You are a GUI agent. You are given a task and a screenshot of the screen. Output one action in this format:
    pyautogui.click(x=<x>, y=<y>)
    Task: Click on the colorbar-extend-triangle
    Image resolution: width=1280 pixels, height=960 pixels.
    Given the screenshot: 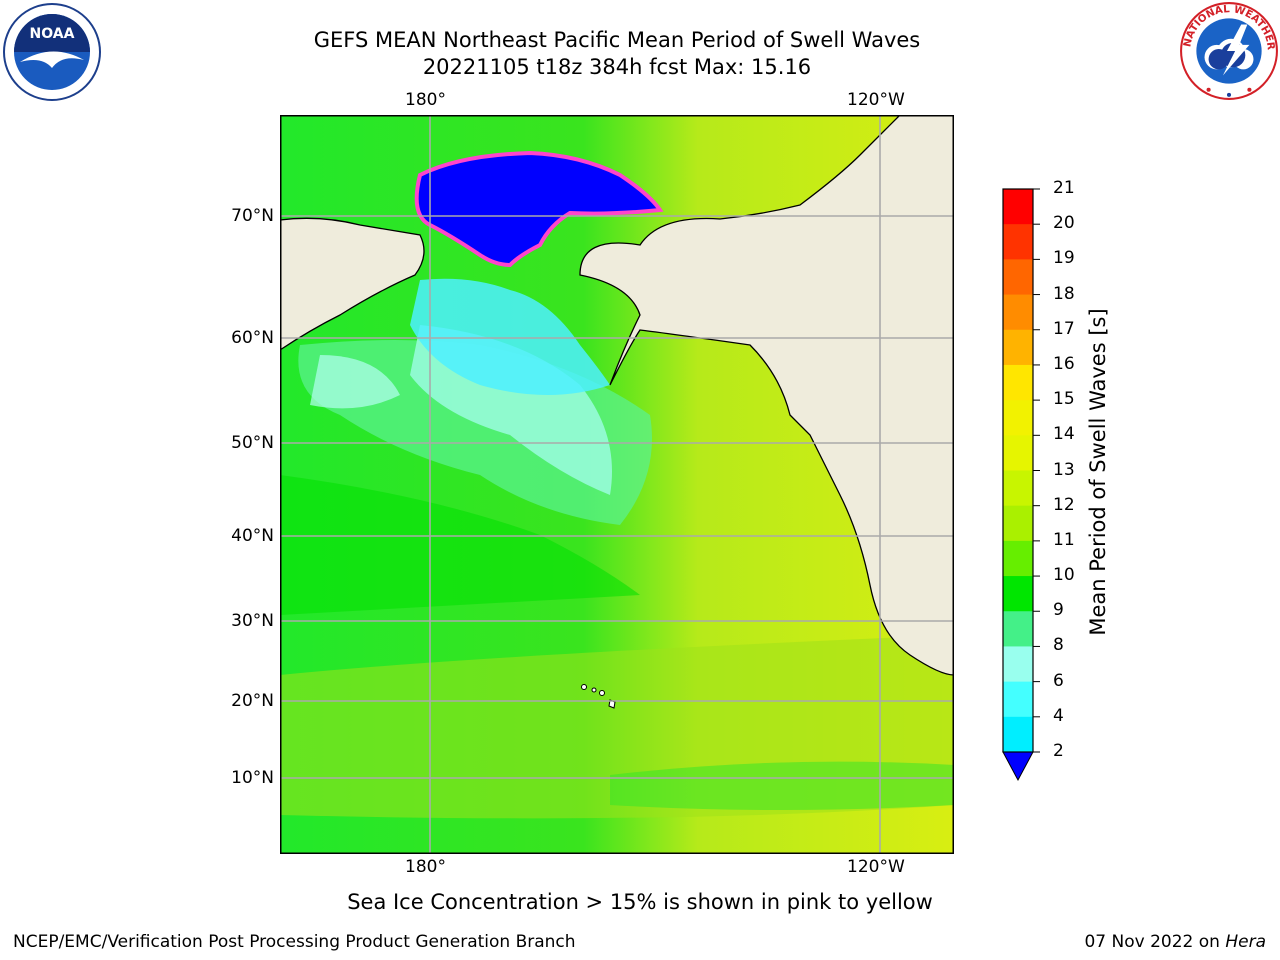 What is the action you would take?
    pyautogui.click(x=1018, y=766)
    